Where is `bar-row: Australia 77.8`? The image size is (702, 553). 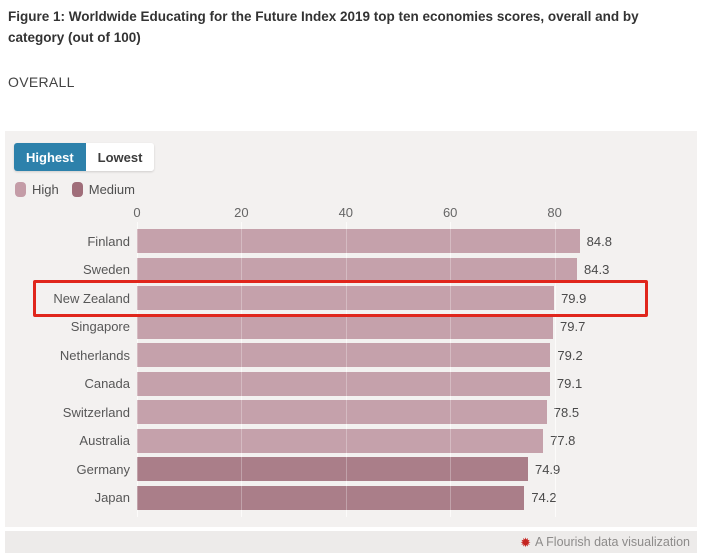
bar-row: Australia 77.8 is located at coordinates (351, 441).